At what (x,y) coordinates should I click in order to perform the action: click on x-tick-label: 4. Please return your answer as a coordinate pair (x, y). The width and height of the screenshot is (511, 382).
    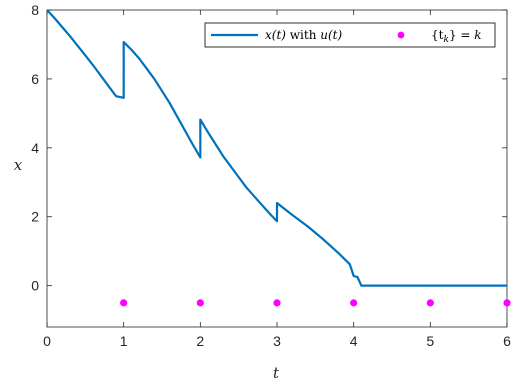
    Looking at the image, I should click on (354, 341).